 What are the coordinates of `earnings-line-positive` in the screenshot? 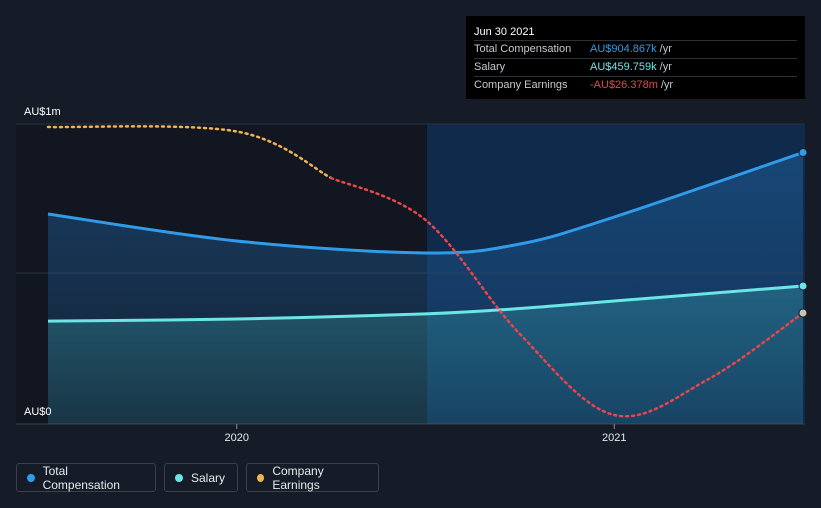 It's located at (189, 152).